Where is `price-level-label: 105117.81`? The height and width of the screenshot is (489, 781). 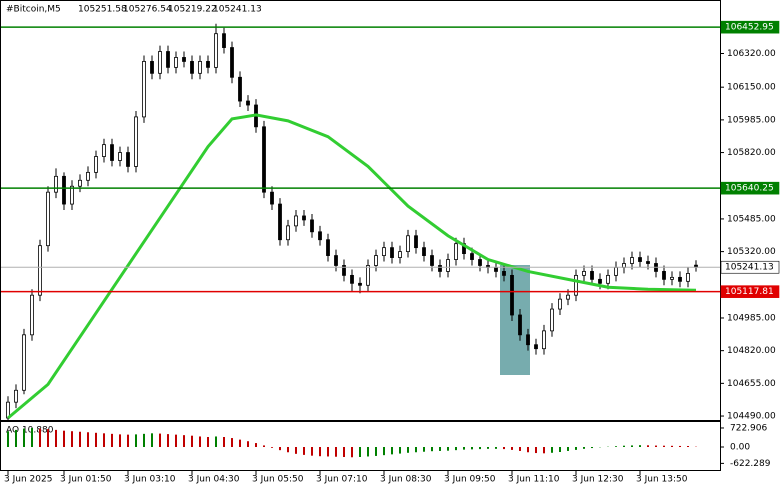
price-level-label: 105117.81 is located at coordinates (749, 292).